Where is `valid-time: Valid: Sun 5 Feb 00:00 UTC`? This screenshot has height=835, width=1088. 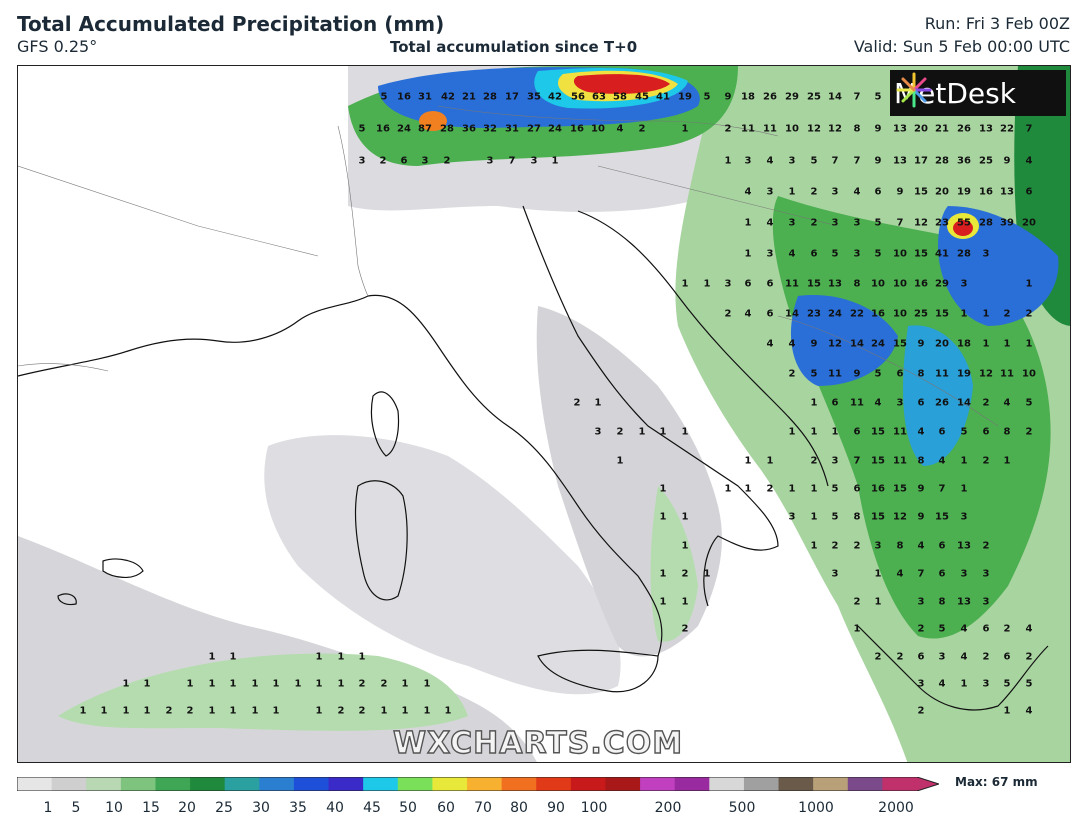 valid-time: Valid: Sun 5 Feb 00:00 UTC is located at coordinates (961, 46).